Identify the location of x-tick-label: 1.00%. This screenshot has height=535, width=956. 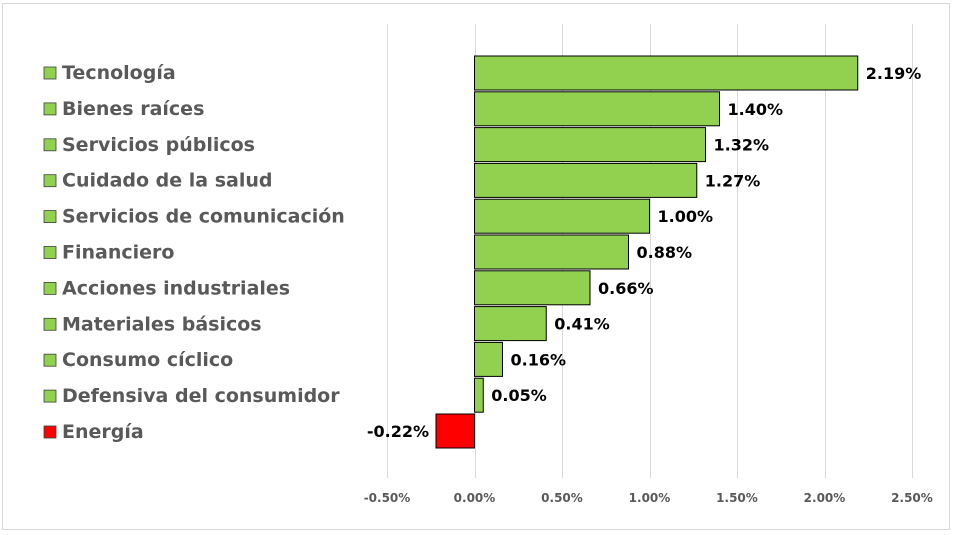
(650, 498).